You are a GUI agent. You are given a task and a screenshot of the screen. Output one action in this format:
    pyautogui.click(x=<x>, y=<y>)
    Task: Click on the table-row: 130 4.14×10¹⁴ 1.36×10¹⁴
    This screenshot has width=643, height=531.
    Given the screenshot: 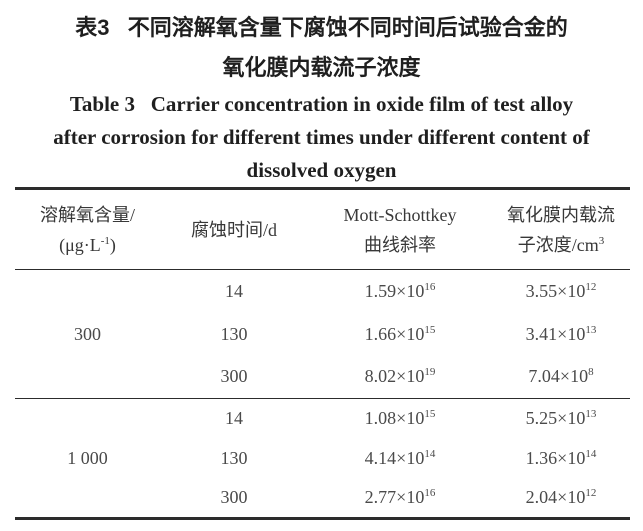 What is the action you would take?
    pyautogui.click(x=322, y=459)
    